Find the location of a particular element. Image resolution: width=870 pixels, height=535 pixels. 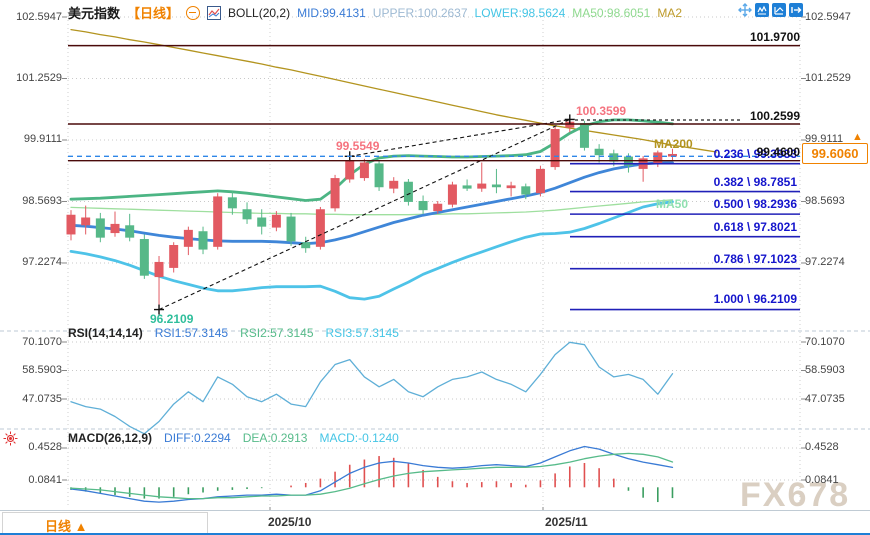

rsi-line is located at coordinates (372, 388).